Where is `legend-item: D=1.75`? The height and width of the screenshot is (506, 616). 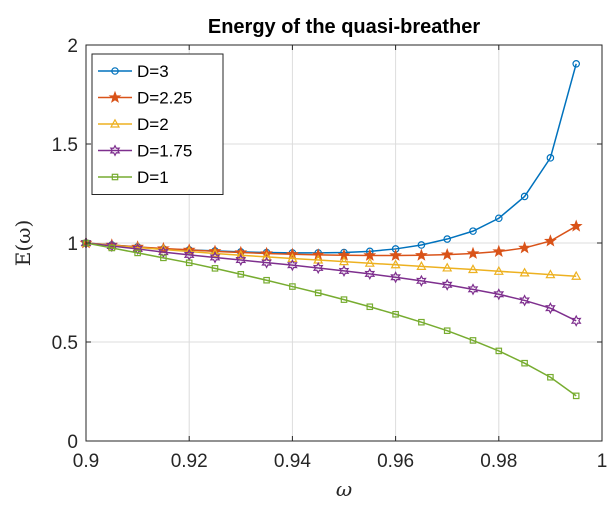 legend-item: D=1.75 is located at coordinates (145, 151).